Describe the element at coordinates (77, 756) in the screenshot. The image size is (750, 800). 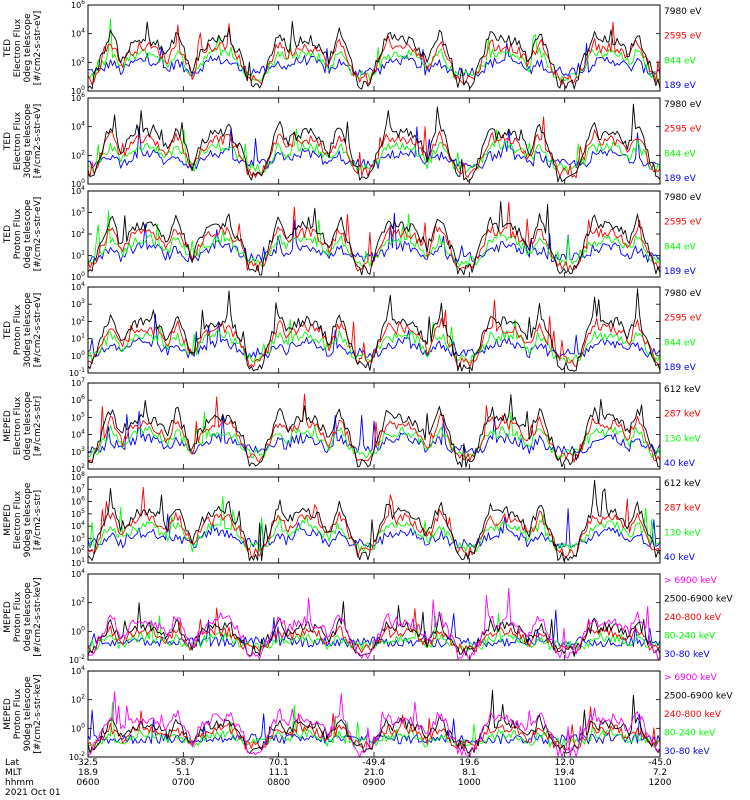
I see `y-tick-label: 10⁻²` at that location.